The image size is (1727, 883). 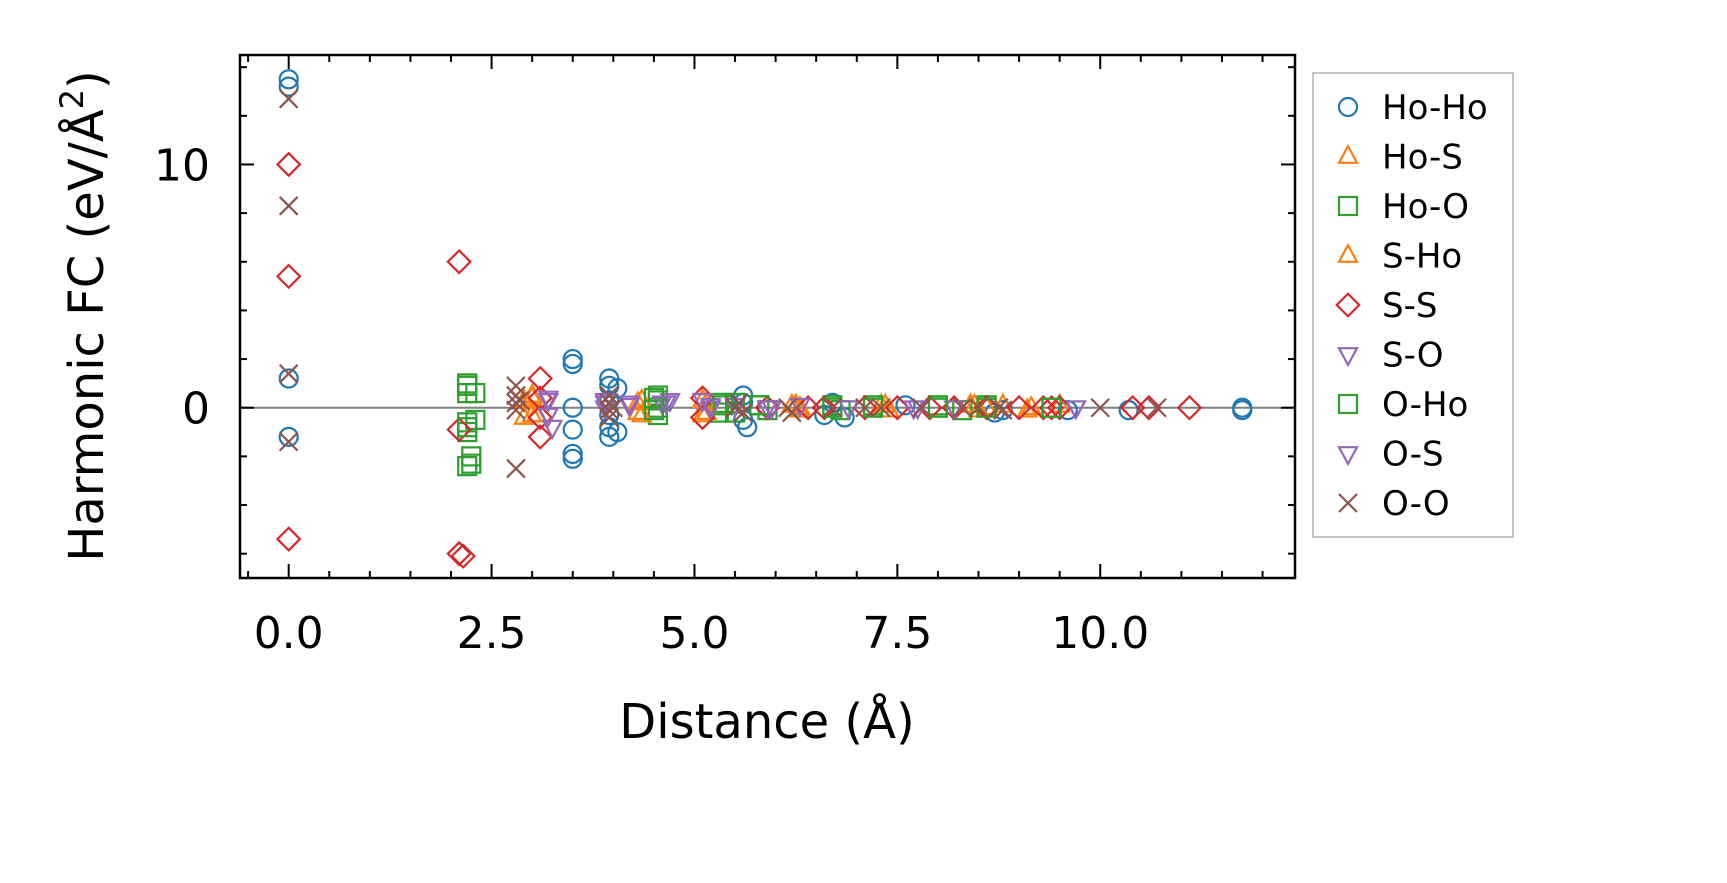 What do you see at coordinates (1435, 108) in the screenshot?
I see `legend-label: Ho-Ho` at bounding box center [1435, 108].